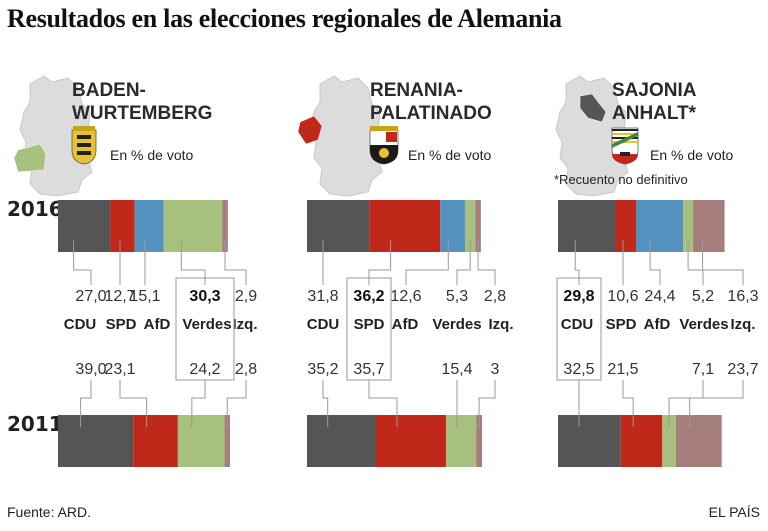  Describe the element at coordinates (625, 154) in the screenshot. I see `shield-bear` at that location.